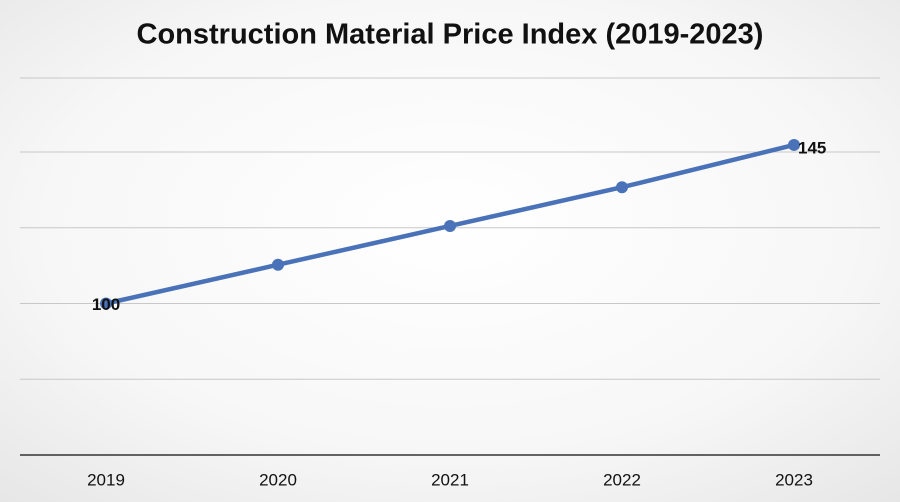 The width and height of the screenshot is (900, 502). What do you see at coordinates (812, 147) in the screenshot?
I see `data-label: 145` at bounding box center [812, 147].